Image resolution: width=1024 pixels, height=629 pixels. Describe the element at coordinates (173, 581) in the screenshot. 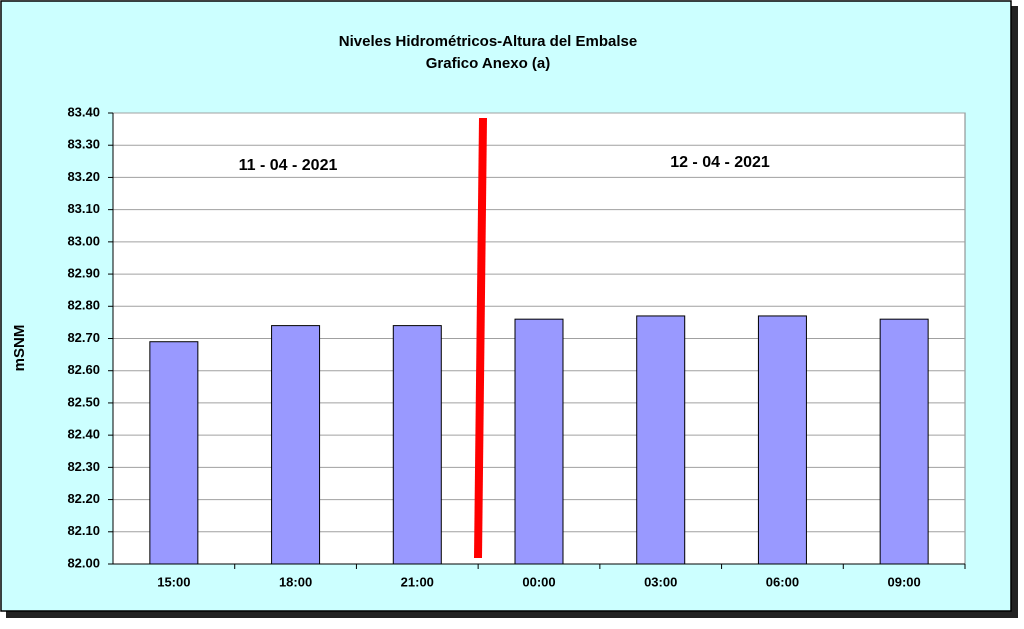

I see `x-tick-label: 15:00` at that location.